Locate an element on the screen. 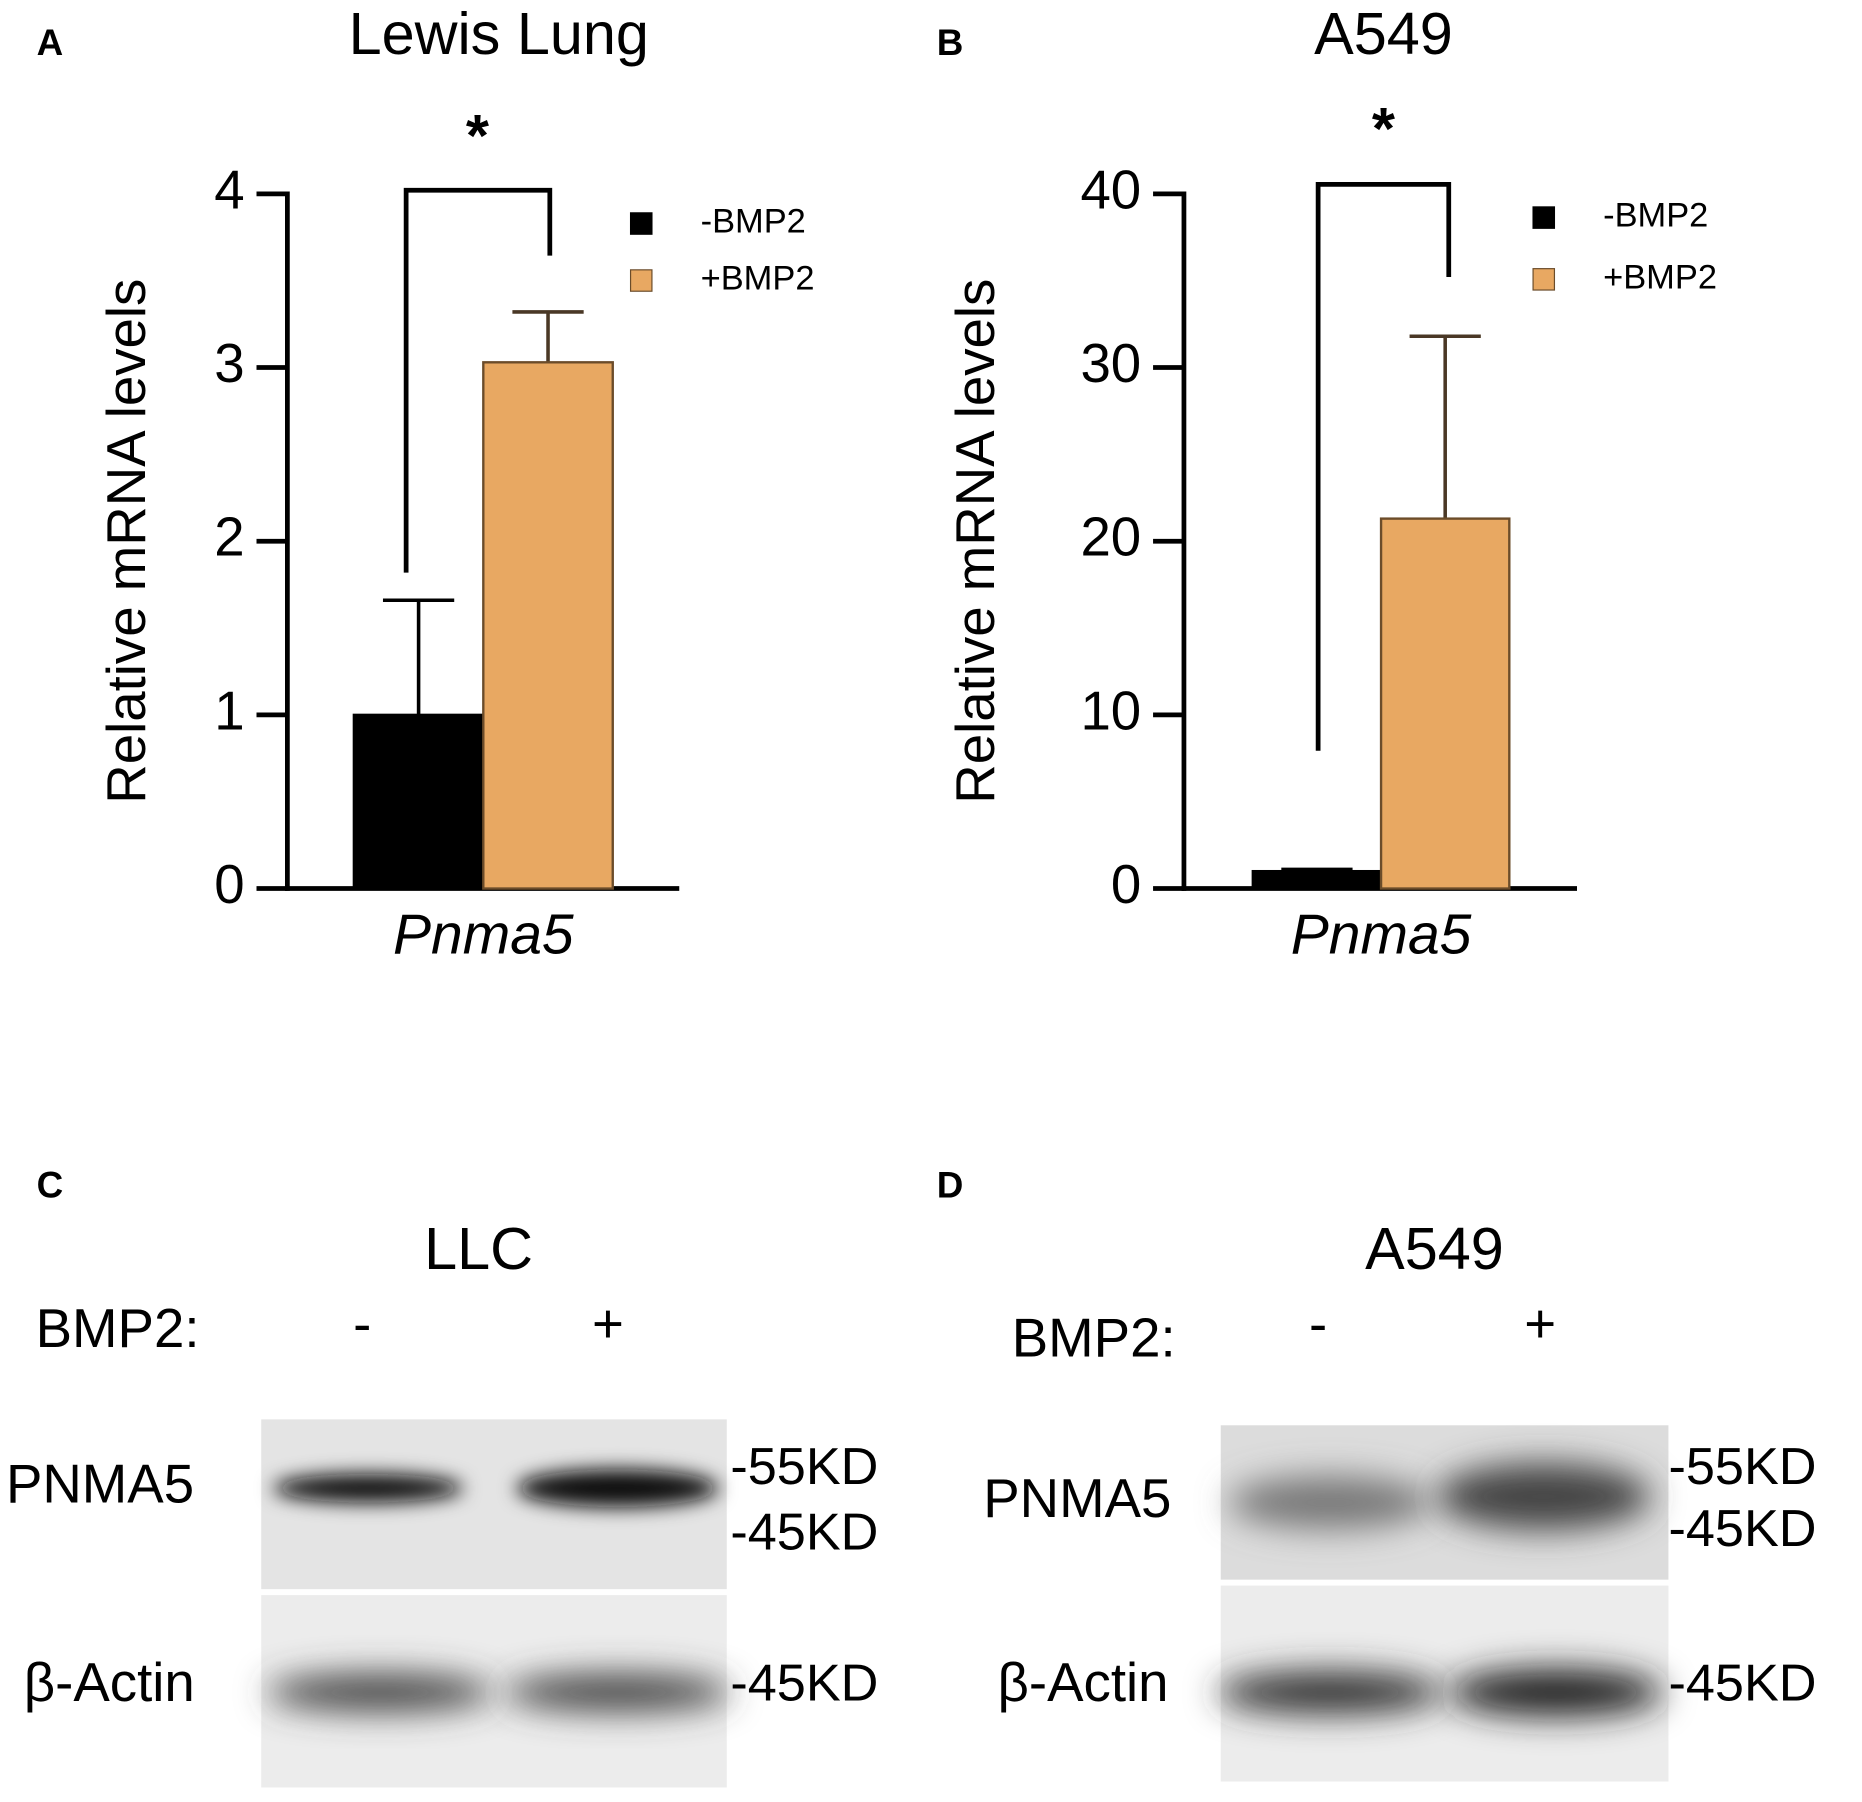  blot-title: LLC is located at coordinates (478, 1248).